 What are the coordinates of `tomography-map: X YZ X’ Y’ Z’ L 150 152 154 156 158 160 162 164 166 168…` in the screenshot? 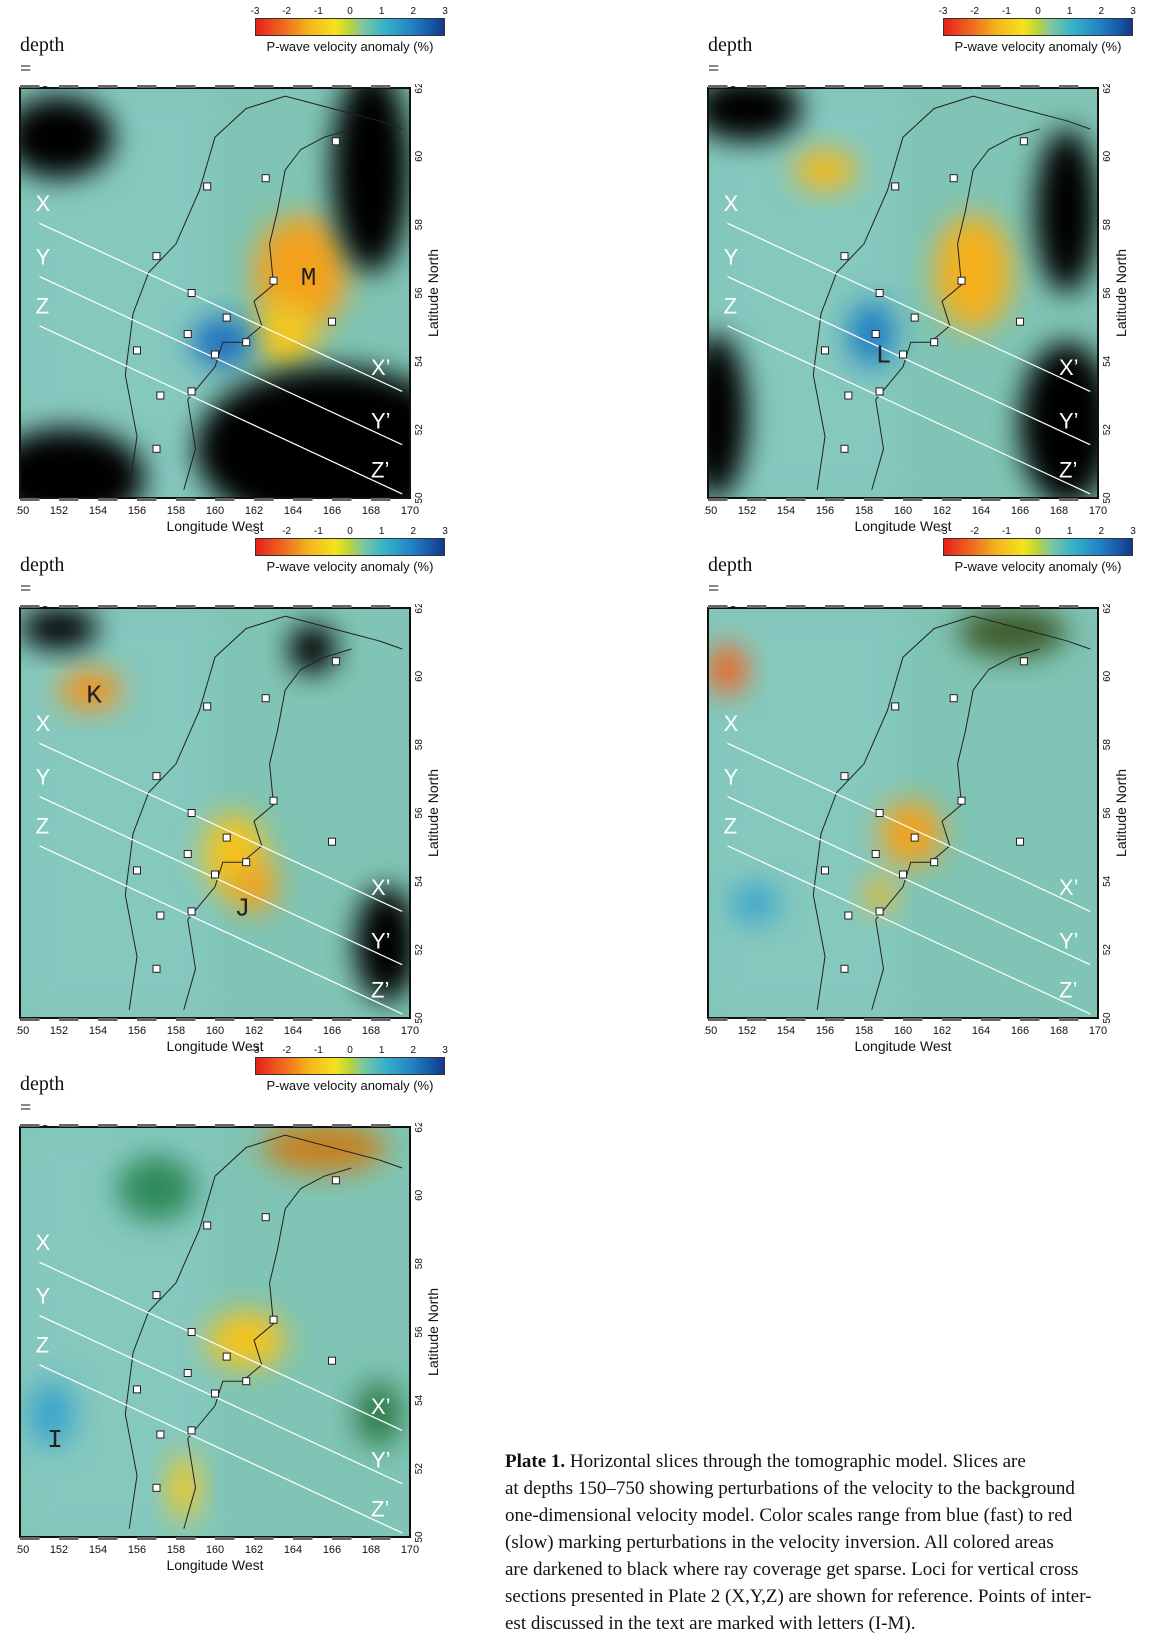 It's located at (916, 300).